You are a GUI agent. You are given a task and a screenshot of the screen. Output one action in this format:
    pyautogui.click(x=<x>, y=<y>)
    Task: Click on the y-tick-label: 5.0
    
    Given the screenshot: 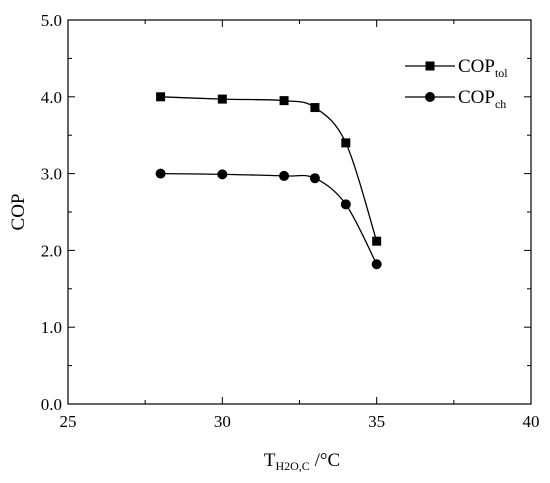 What is the action you would take?
    pyautogui.click(x=51, y=20)
    